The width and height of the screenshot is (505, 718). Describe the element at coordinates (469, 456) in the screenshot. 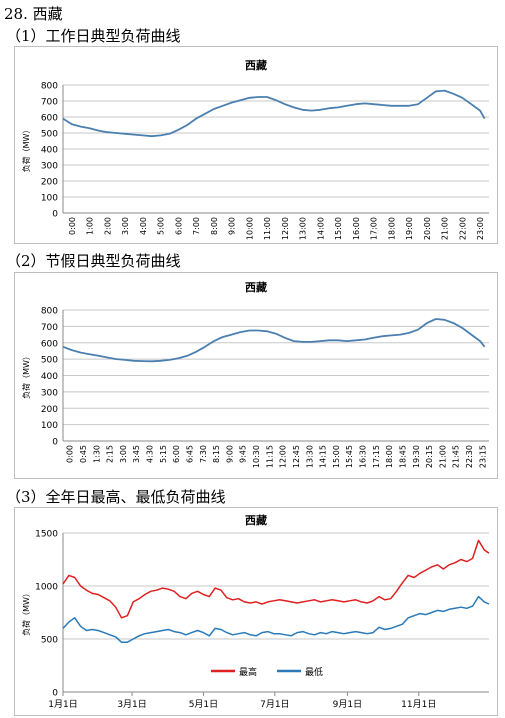

I see `x-tick-label: 22:30` at that location.